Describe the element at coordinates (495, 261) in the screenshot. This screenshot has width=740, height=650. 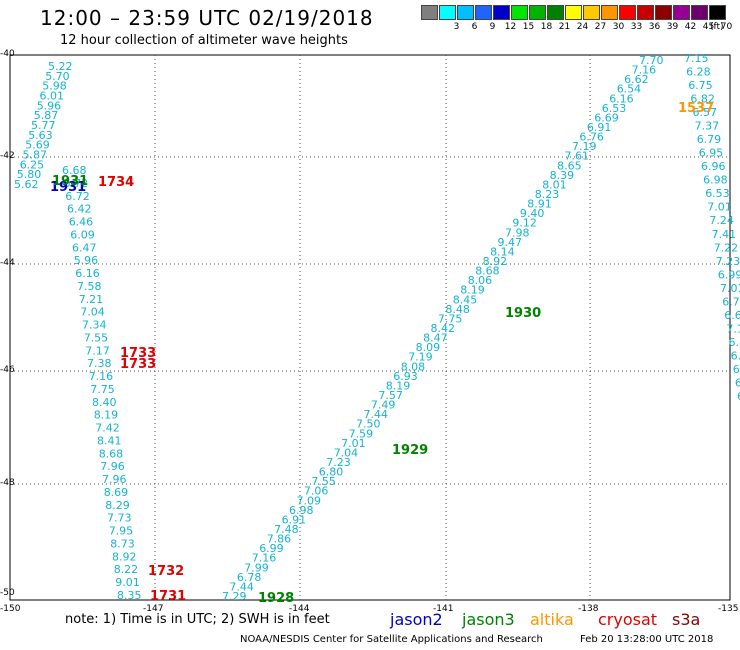
I see `wave-height-value: 8.92` at that location.